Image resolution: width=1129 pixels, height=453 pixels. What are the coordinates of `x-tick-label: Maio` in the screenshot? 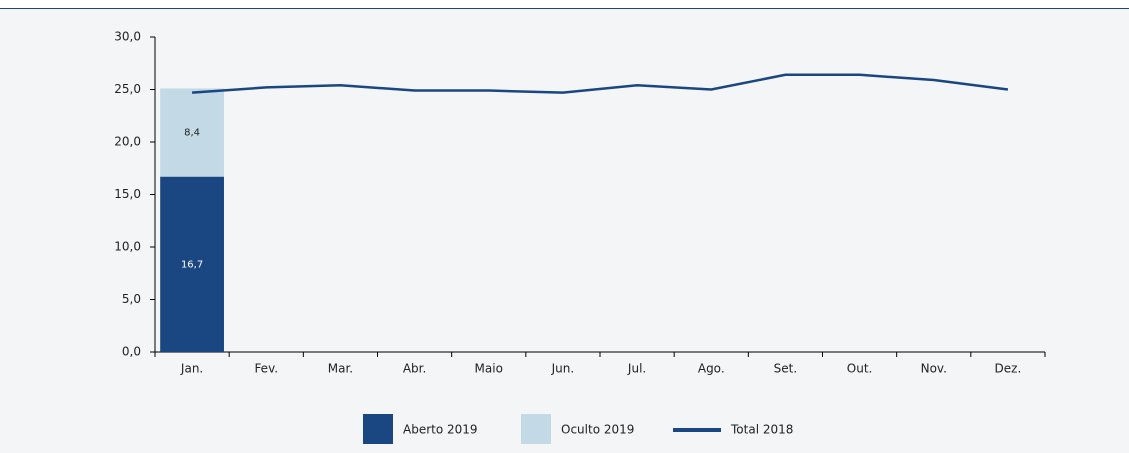 It's located at (489, 369).